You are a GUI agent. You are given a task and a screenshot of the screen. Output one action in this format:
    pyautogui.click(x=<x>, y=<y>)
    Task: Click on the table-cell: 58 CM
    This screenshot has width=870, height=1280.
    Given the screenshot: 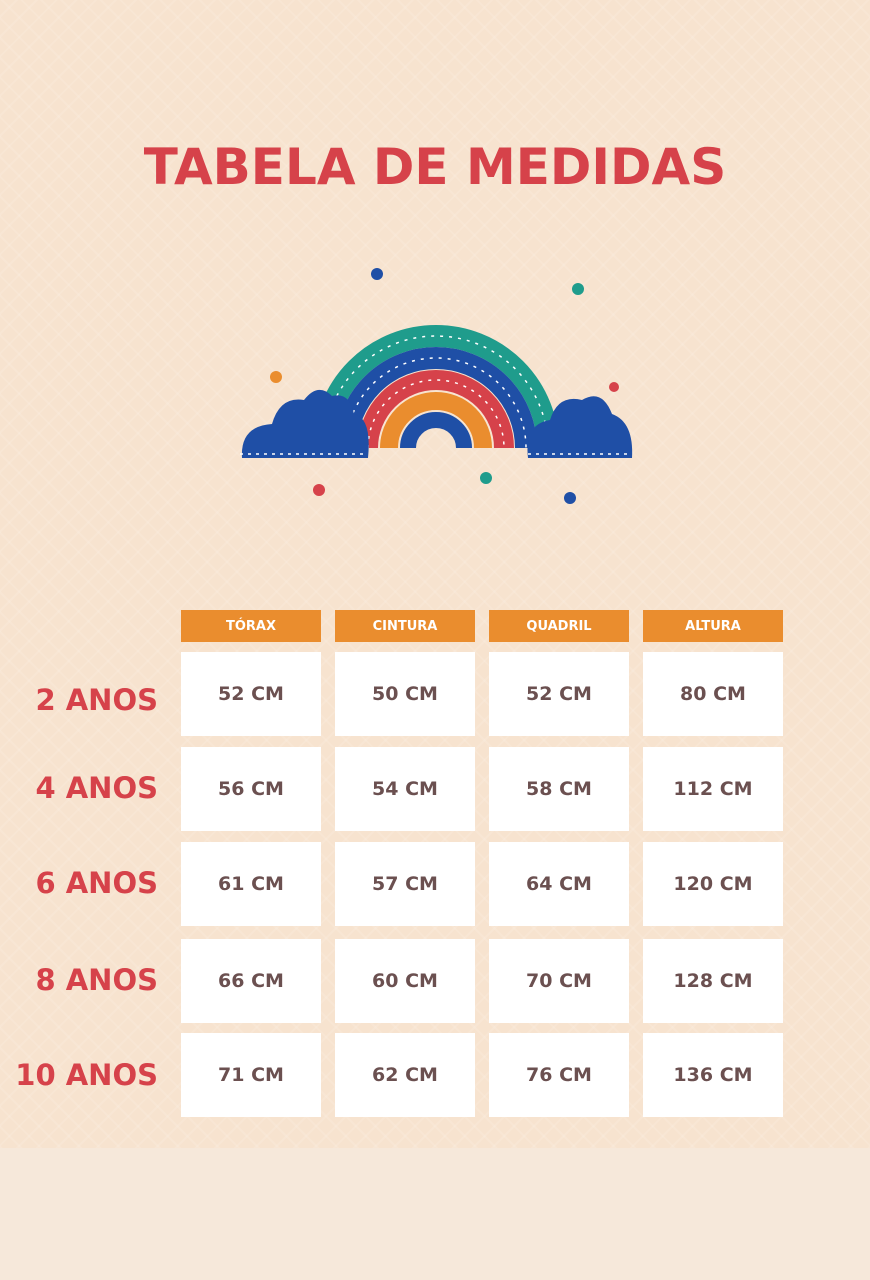 What is the action you would take?
    pyautogui.click(x=559, y=789)
    